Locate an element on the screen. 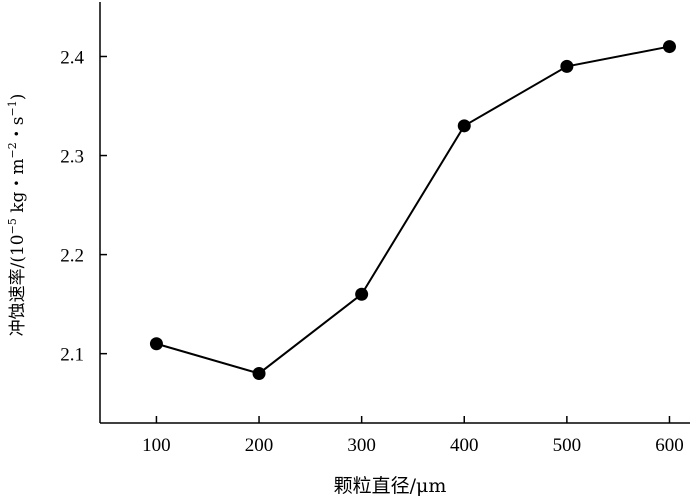 Image resolution: width=700 pixels, height=498 pixels. y-tick-label: 2.3 is located at coordinates (72, 157).